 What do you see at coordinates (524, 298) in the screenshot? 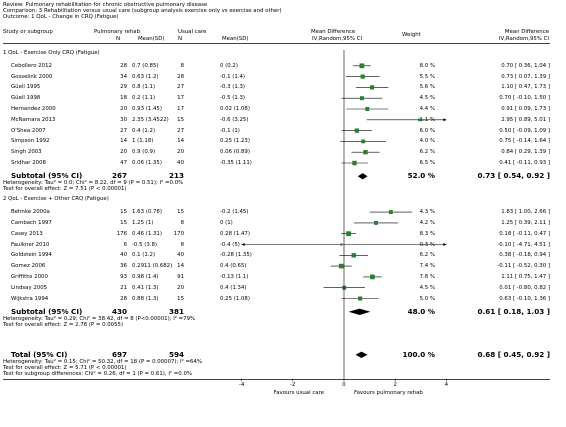
I see `ci-value: 0.63 [ -0.10, 1.36 ]` at bounding box center [524, 298].